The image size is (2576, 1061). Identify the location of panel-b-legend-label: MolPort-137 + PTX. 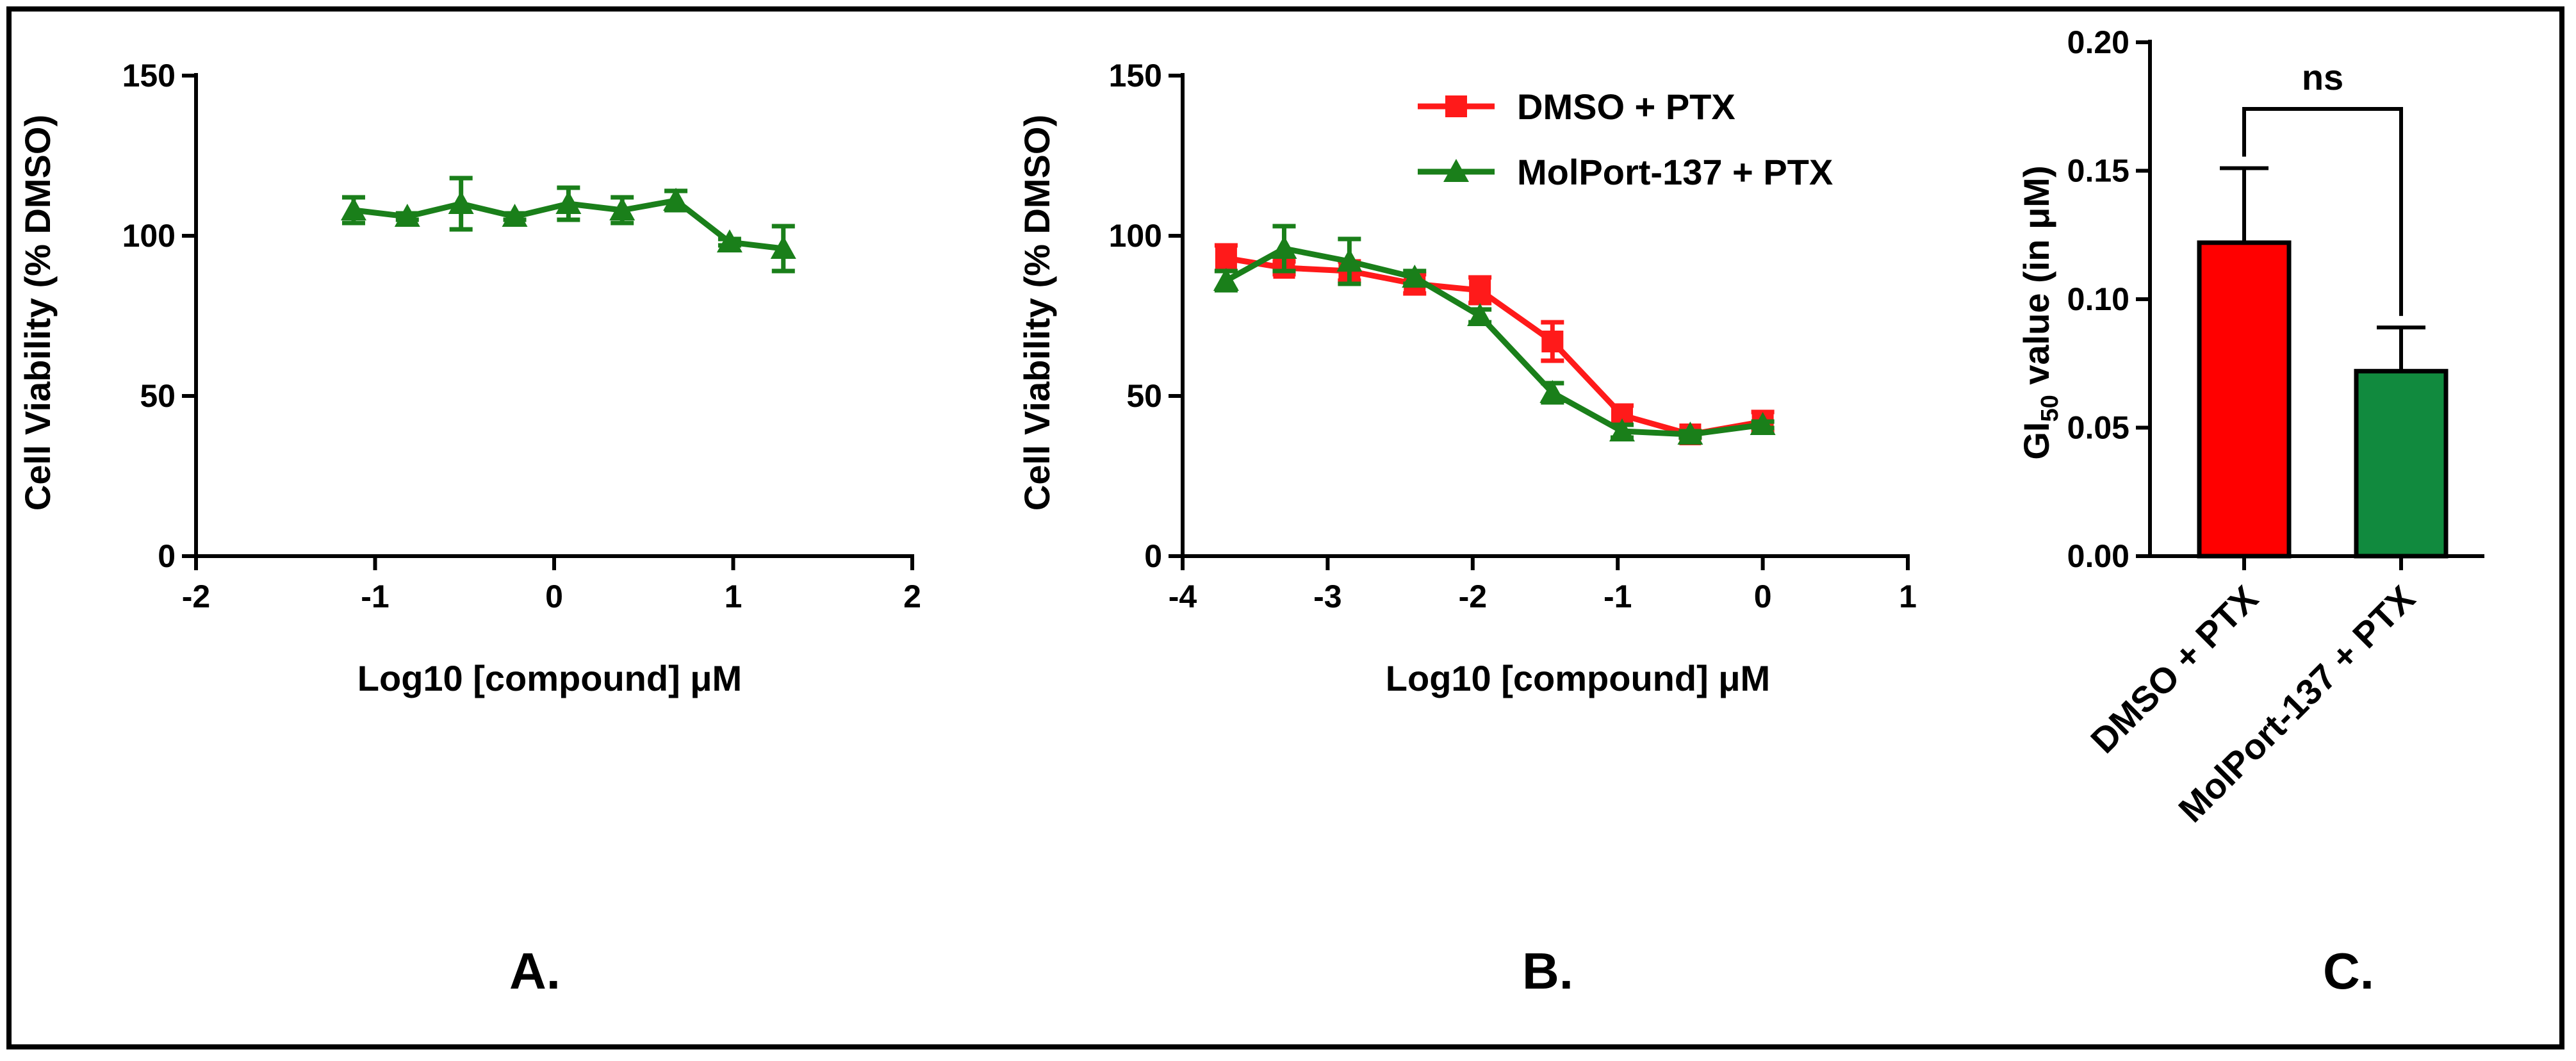
(1675, 172).